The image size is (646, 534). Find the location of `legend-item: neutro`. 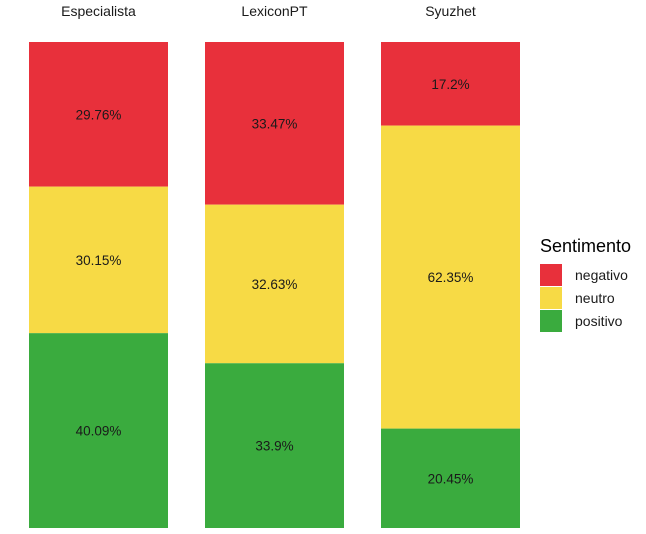

legend-item: neutro is located at coordinates (577, 298).